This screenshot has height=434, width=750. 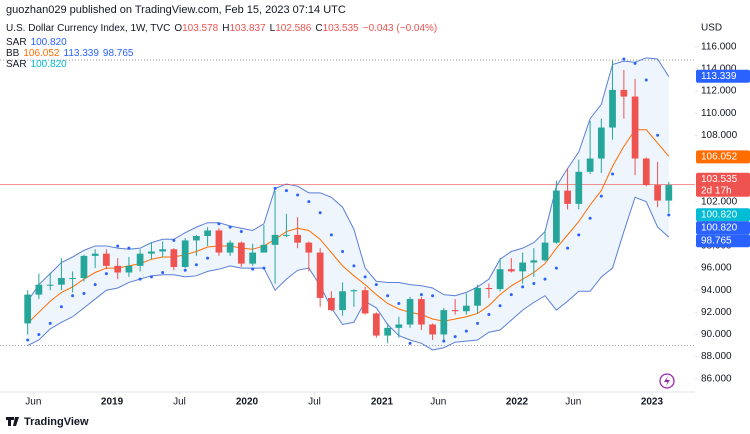 I want to click on y-unit: USD, so click(x=711, y=28).